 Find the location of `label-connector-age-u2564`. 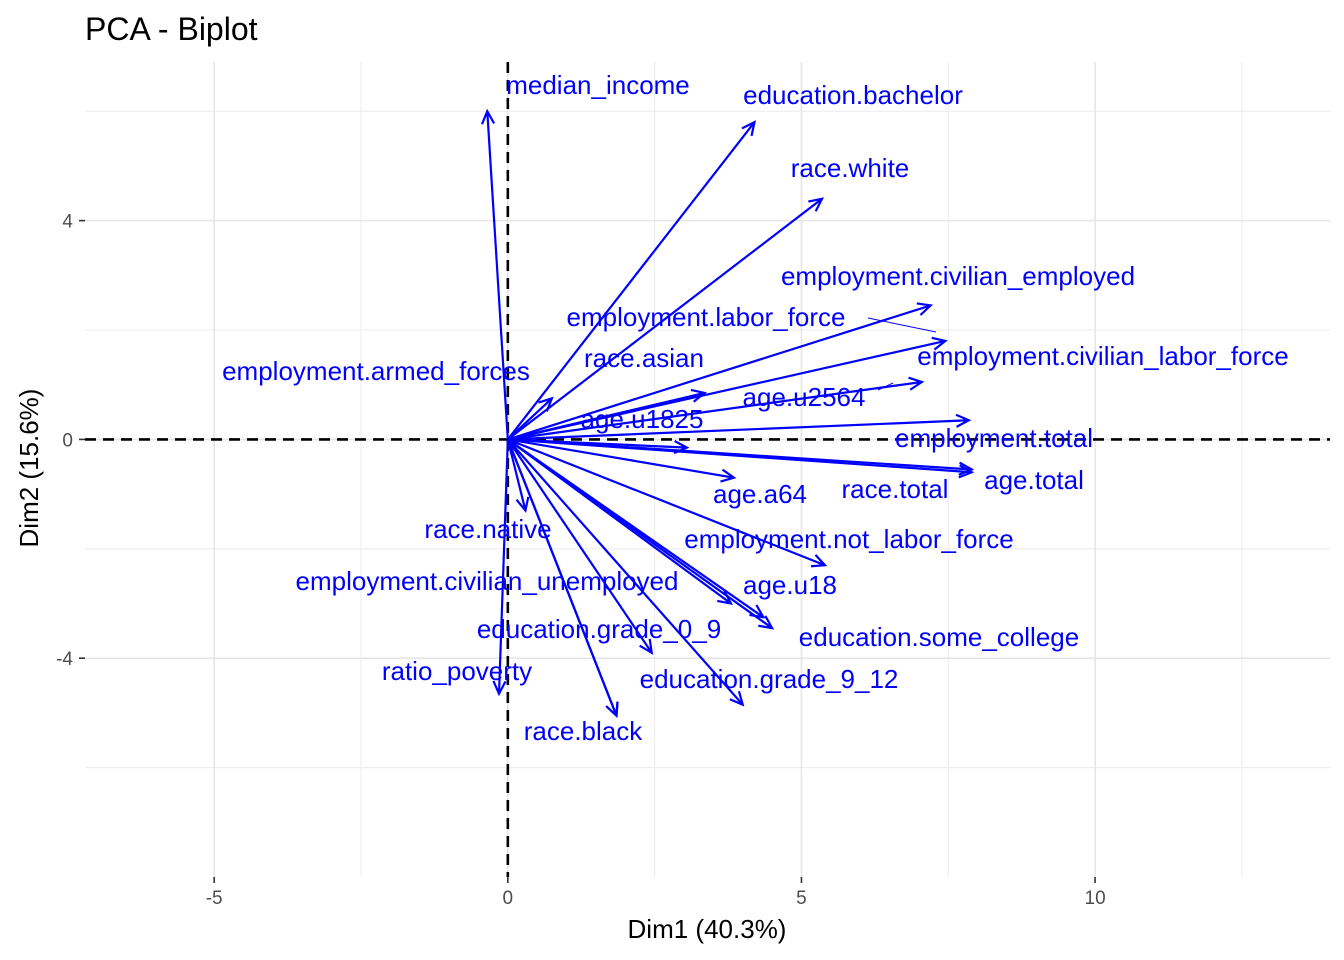

label-connector-age-u2564 is located at coordinates (885, 386).